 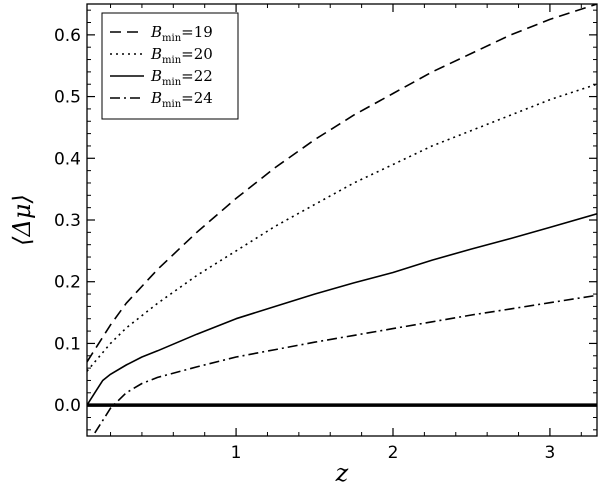 I want to click on x-tick-label: 2, so click(x=393, y=453).